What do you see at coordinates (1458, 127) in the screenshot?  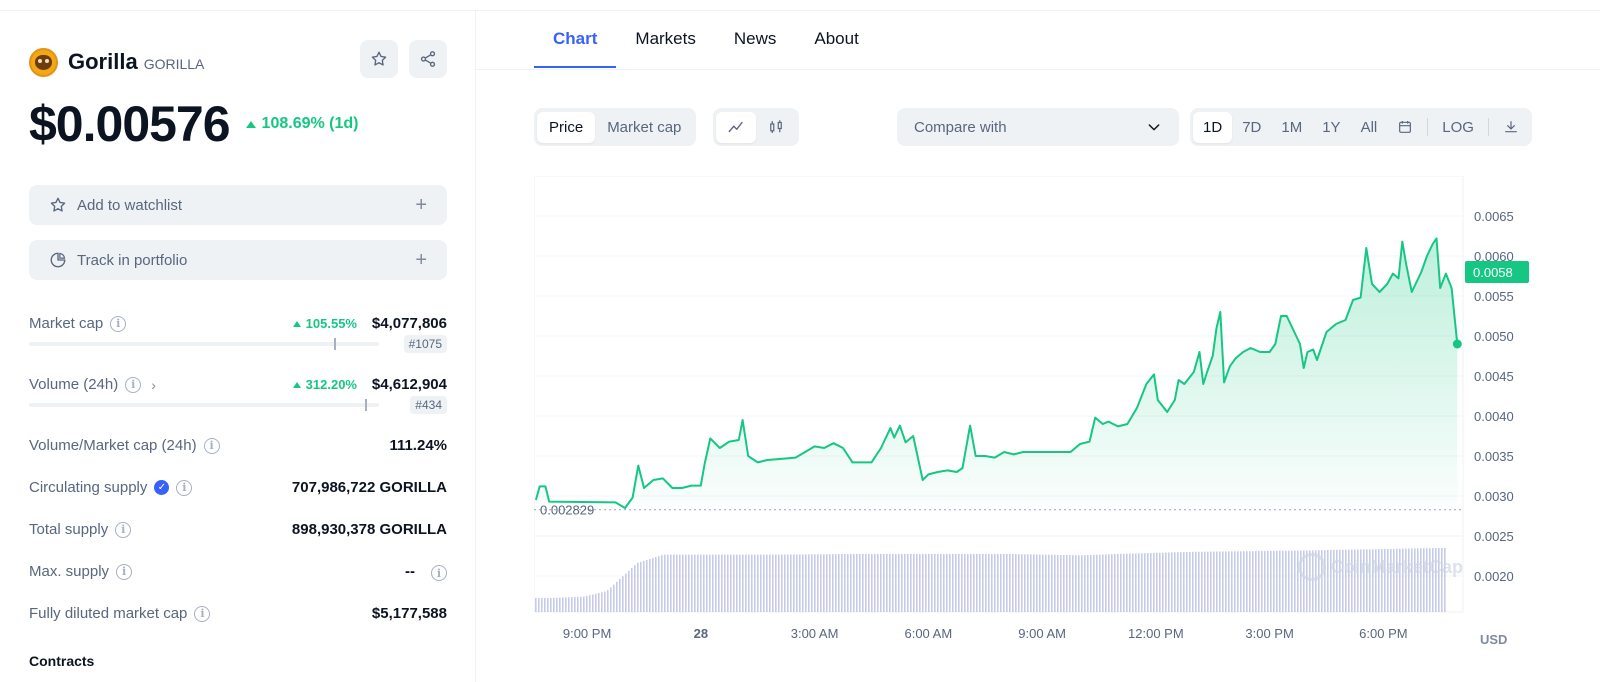 I see `log-scale-toggle: LOG` at bounding box center [1458, 127].